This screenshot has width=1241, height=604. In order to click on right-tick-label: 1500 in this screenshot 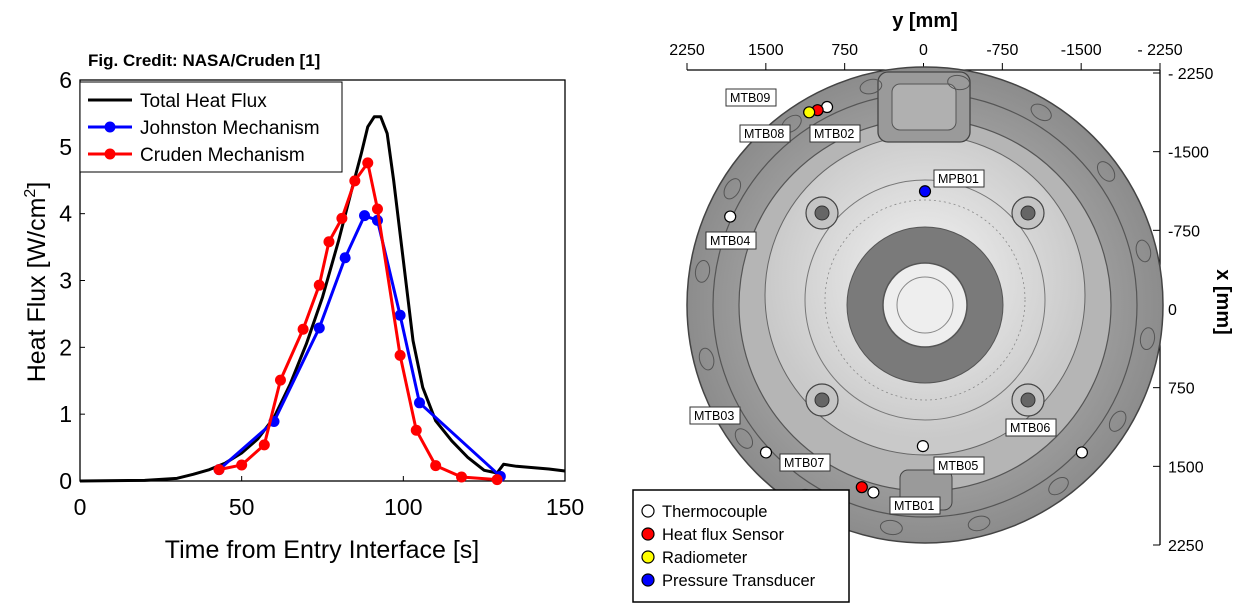, I will do `click(1186, 467)`.